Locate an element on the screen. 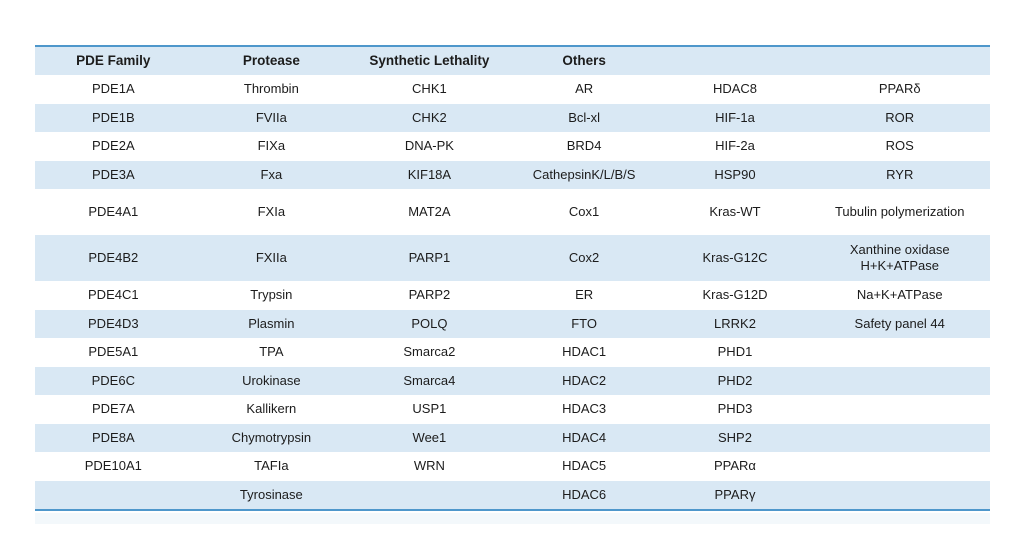 The width and height of the screenshot is (1024, 550). table-cell: Chymotrypsin is located at coordinates (271, 437).